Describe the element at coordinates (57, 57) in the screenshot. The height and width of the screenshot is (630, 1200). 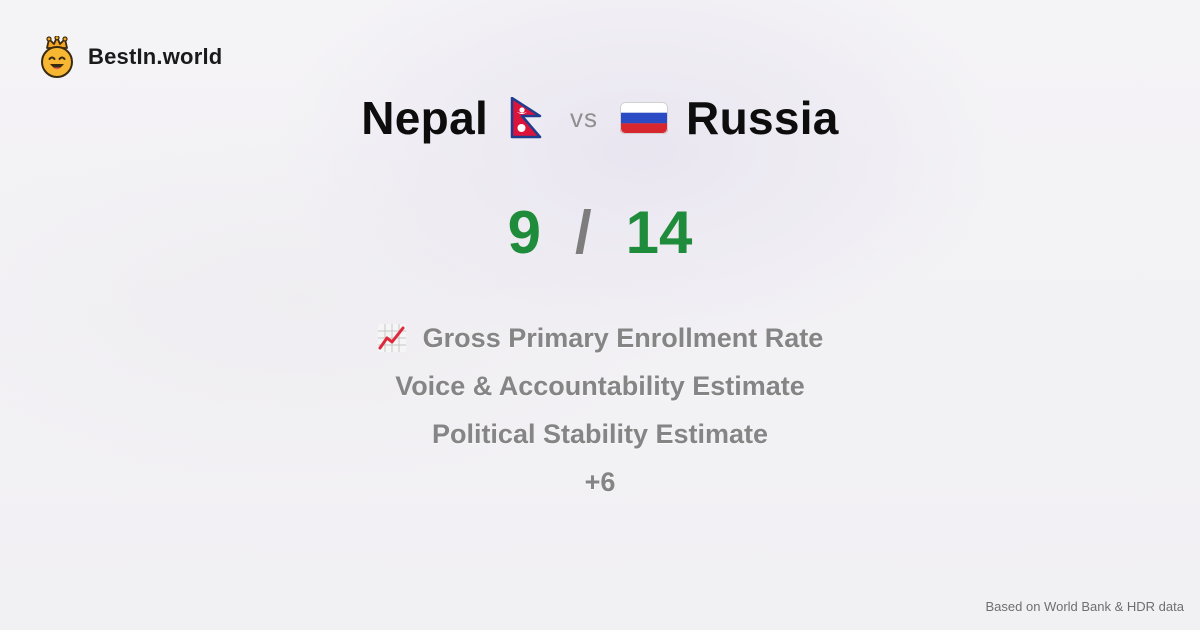
I see `crowned-smiley-icon` at that location.